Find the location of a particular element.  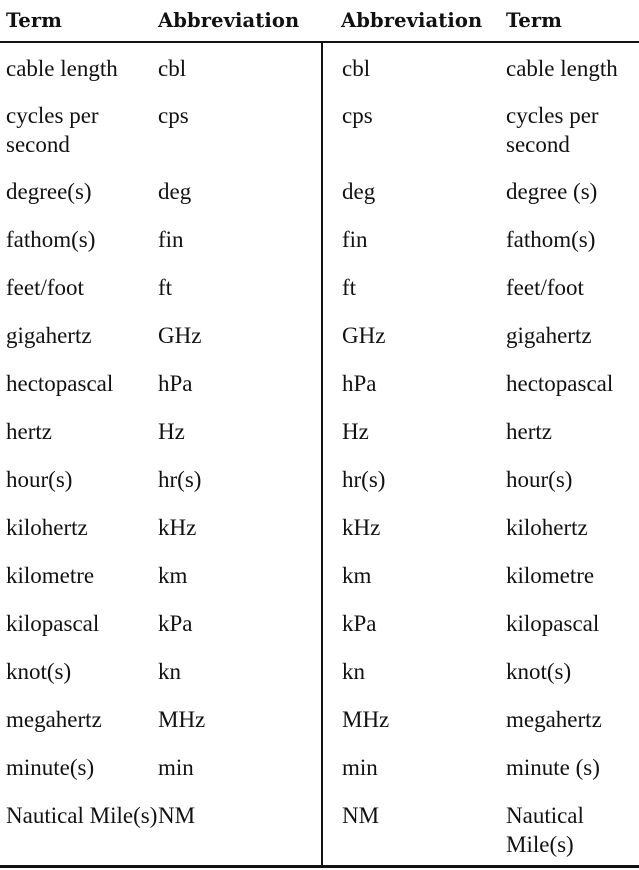

left-term-cell: fathom(s) is located at coordinates (51, 239).